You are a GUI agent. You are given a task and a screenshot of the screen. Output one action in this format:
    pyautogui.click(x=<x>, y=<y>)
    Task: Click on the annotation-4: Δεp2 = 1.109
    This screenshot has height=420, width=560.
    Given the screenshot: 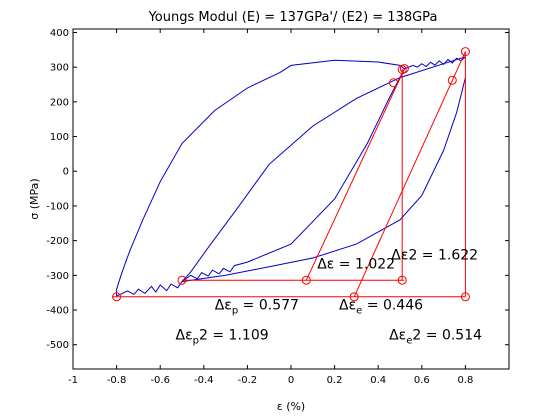 What is the action you would take?
    pyautogui.click(x=222, y=337)
    